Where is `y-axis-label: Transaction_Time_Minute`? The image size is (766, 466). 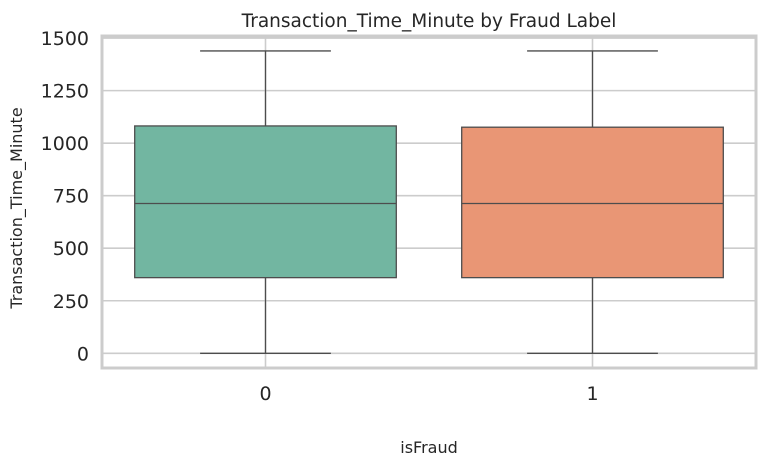
y-axis-label: Transaction_Time_Minute is located at coordinates (17, 208).